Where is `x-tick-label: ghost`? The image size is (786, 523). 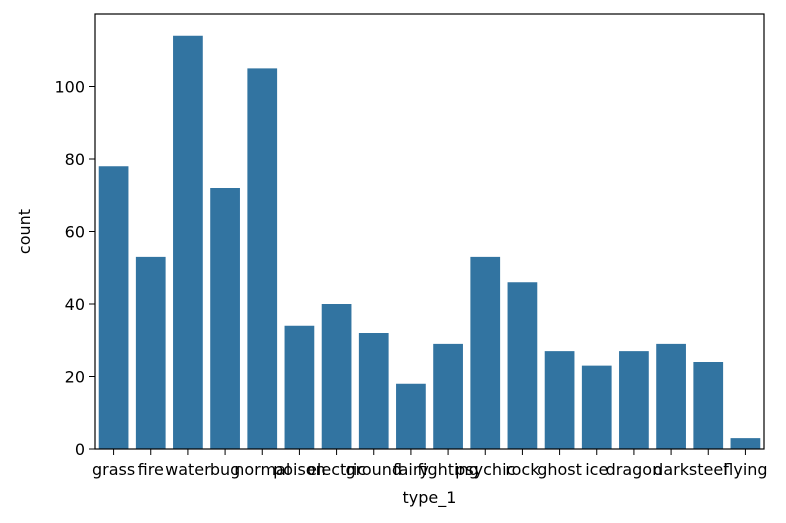 x-tick-label: ghost is located at coordinates (559, 469).